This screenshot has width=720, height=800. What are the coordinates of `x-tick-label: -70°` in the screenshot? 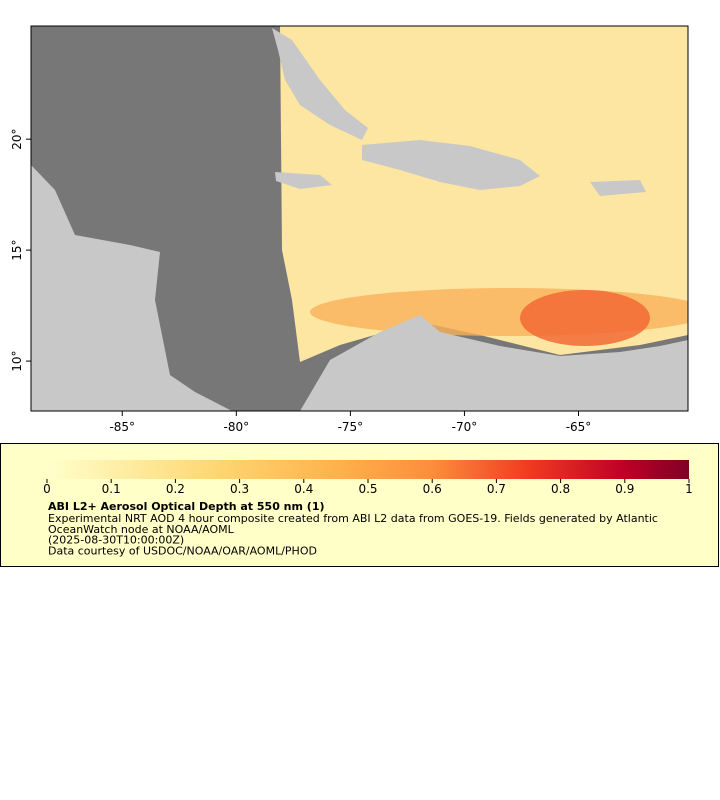 It's located at (465, 427).